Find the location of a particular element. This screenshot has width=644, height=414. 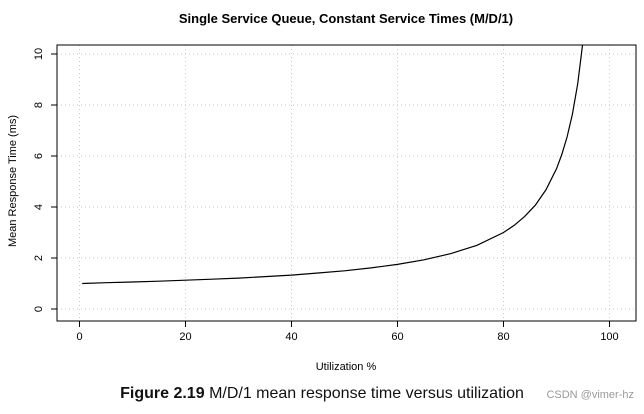

y-axis: 0 2 4 6 8 10 is located at coordinates (45, 180).